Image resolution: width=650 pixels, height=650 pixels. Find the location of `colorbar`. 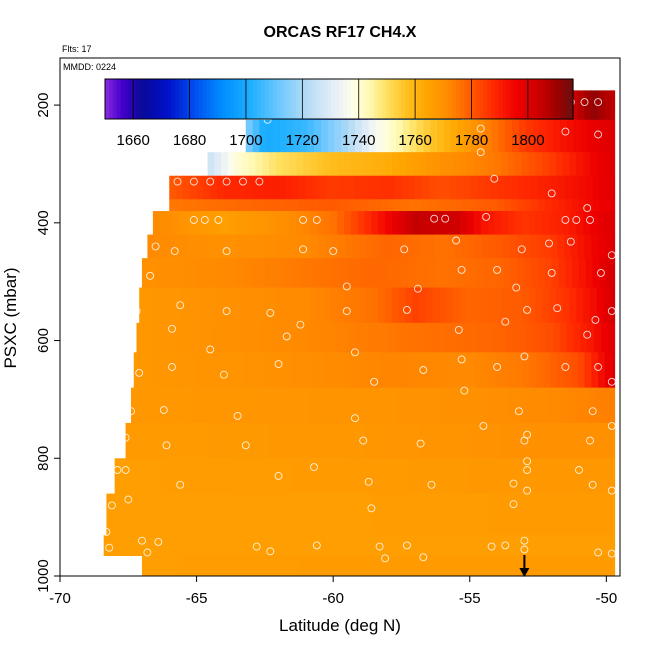

colorbar is located at coordinates (339, 99).